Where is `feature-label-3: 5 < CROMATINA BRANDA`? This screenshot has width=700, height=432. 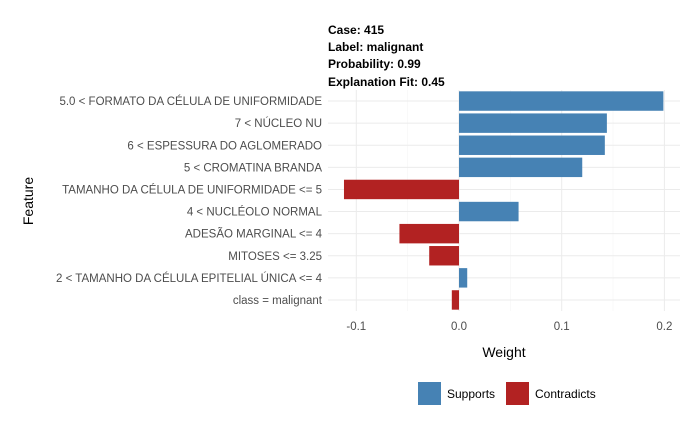
feature-label-3: 5 < CROMATINA BRANDA is located at coordinates (253, 168).